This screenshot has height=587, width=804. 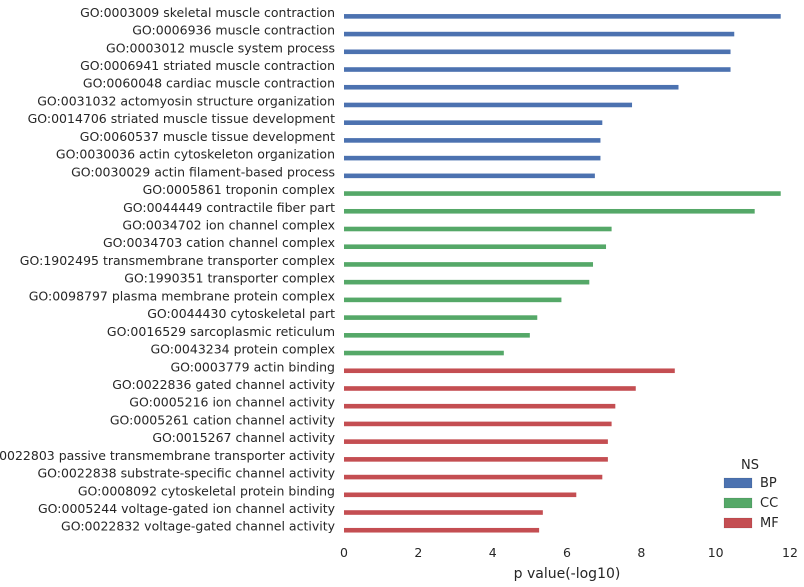 What do you see at coordinates (207, 65) in the screenshot?
I see `category-label: GO:0006941 striated muscle contraction` at bounding box center [207, 65].